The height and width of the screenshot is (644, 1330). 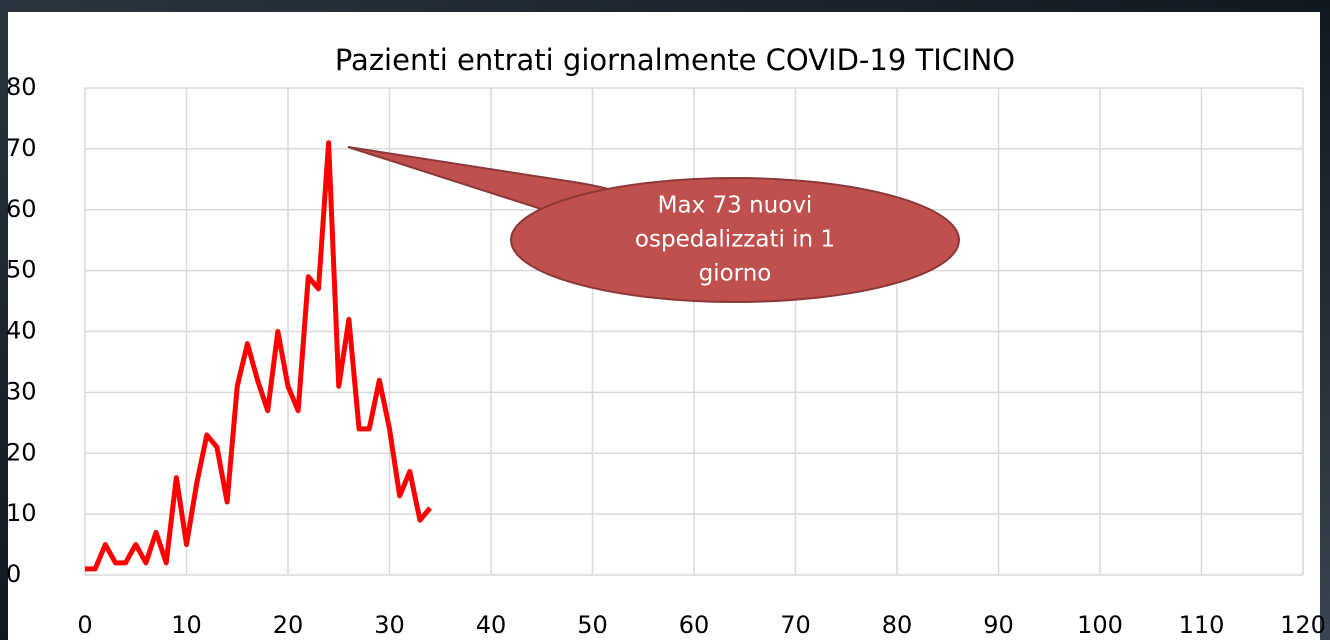 I want to click on x-tick-label: 90, so click(x=998, y=625).